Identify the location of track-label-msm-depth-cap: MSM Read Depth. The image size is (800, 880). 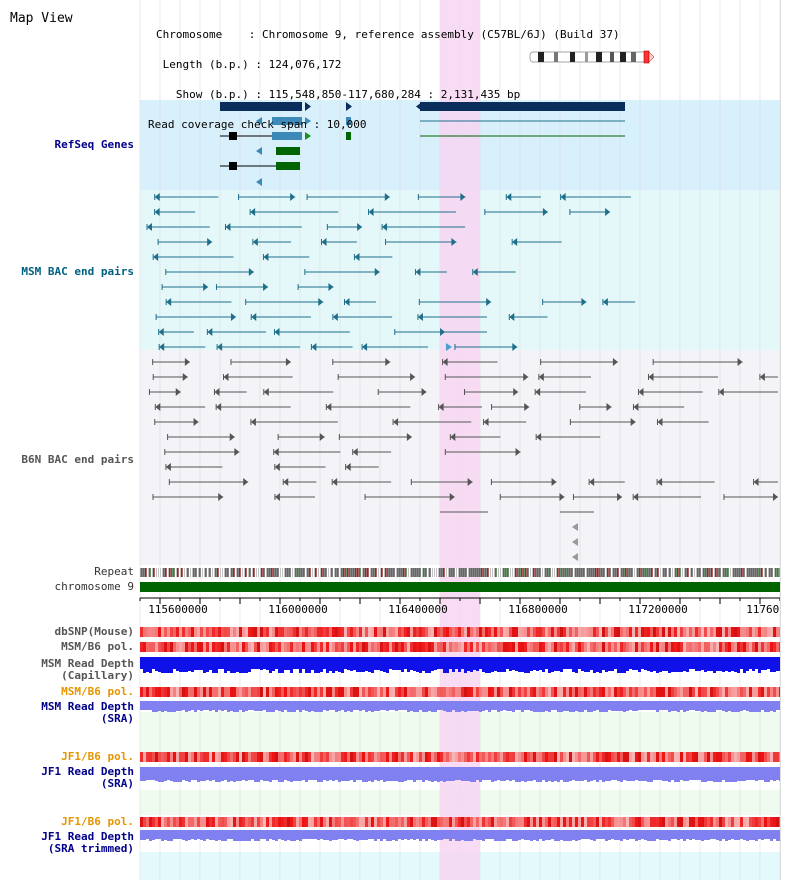
(87, 663).